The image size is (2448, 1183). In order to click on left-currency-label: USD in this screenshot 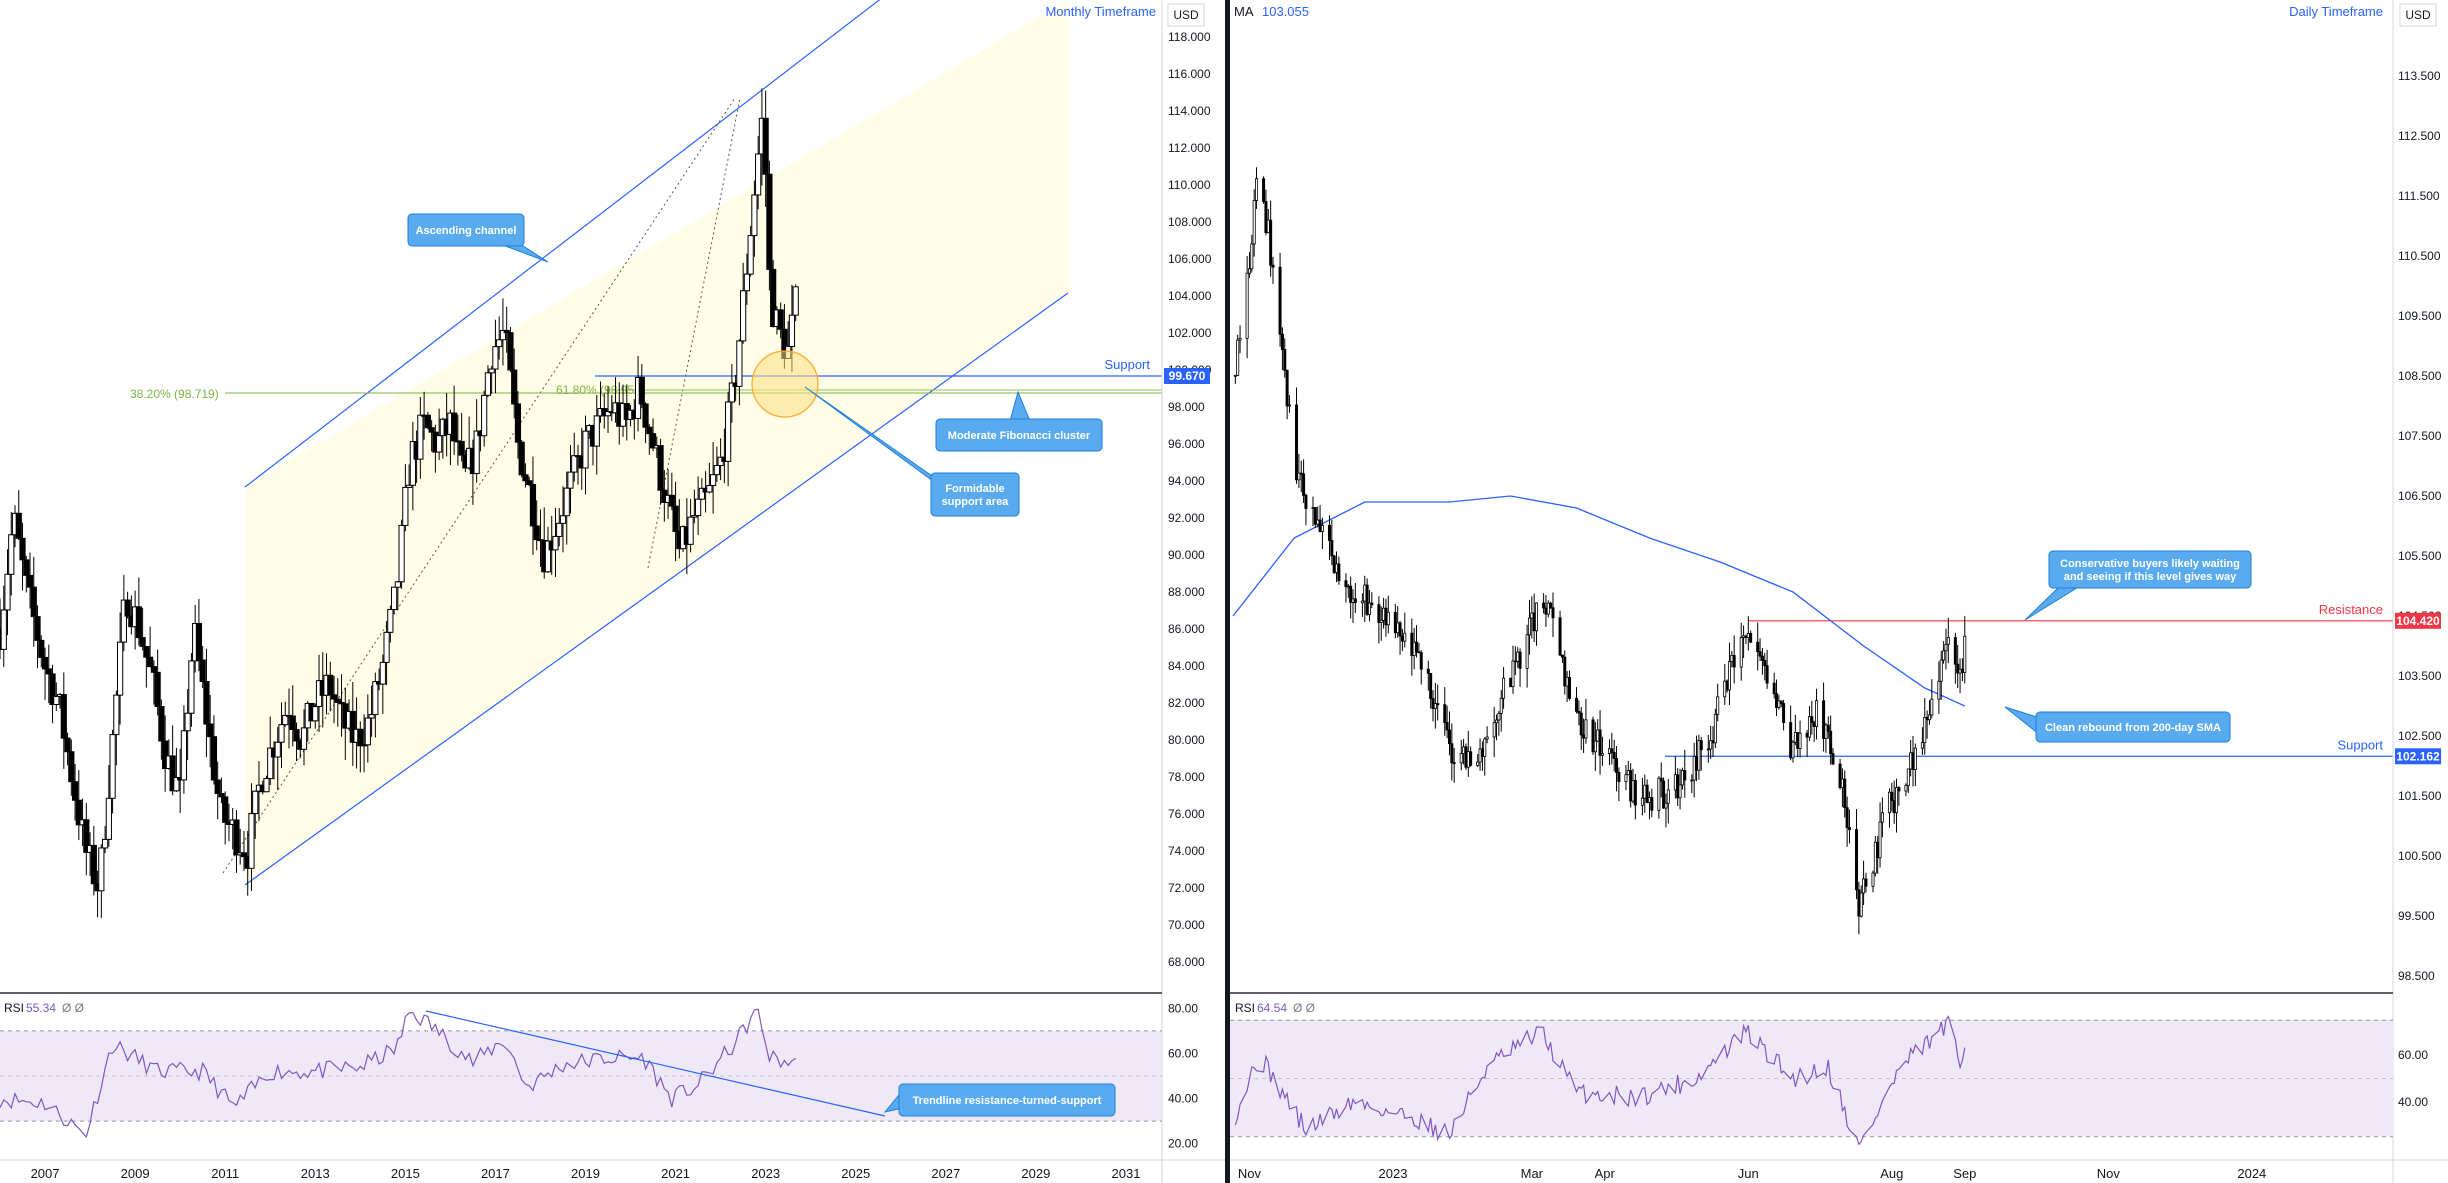, I will do `click(1186, 15)`.